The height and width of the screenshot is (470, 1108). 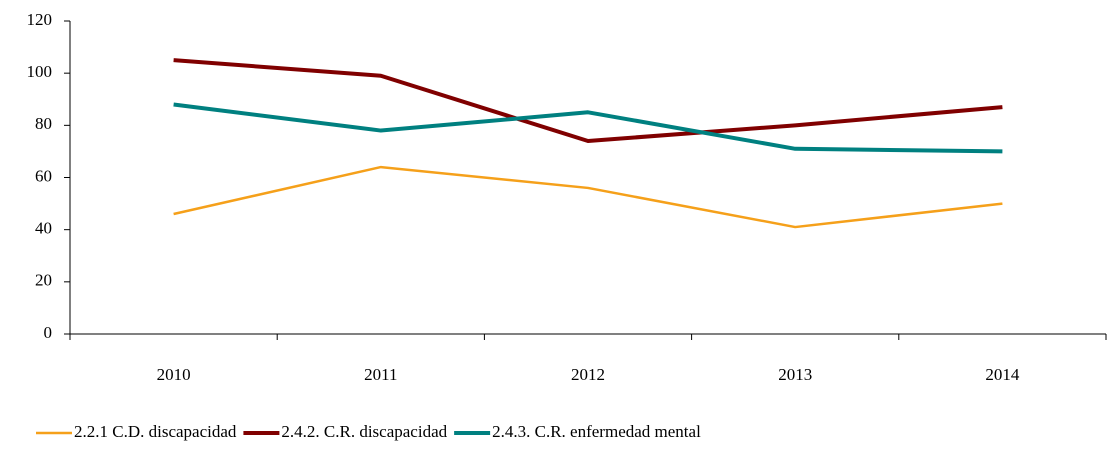 What do you see at coordinates (40, 19) in the screenshot?
I see `y-tick-label: 120` at bounding box center [40, 19].